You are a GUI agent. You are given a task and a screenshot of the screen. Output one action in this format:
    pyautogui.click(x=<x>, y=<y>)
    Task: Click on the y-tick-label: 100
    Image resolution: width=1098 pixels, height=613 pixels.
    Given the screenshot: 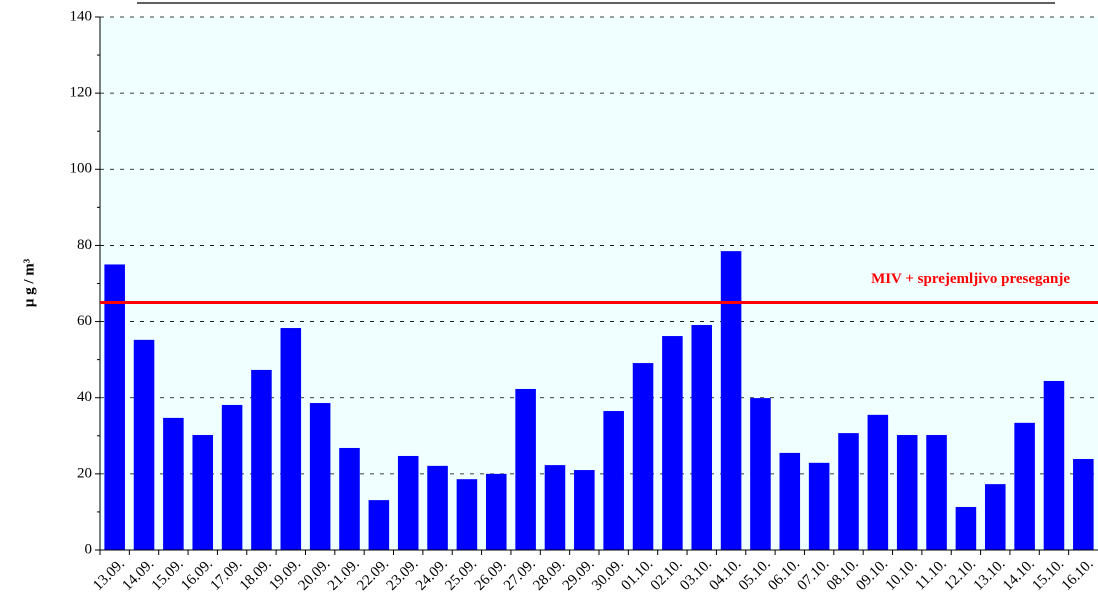 What is the action you would take?
    pyautogui.click(x=81, y=169)
    